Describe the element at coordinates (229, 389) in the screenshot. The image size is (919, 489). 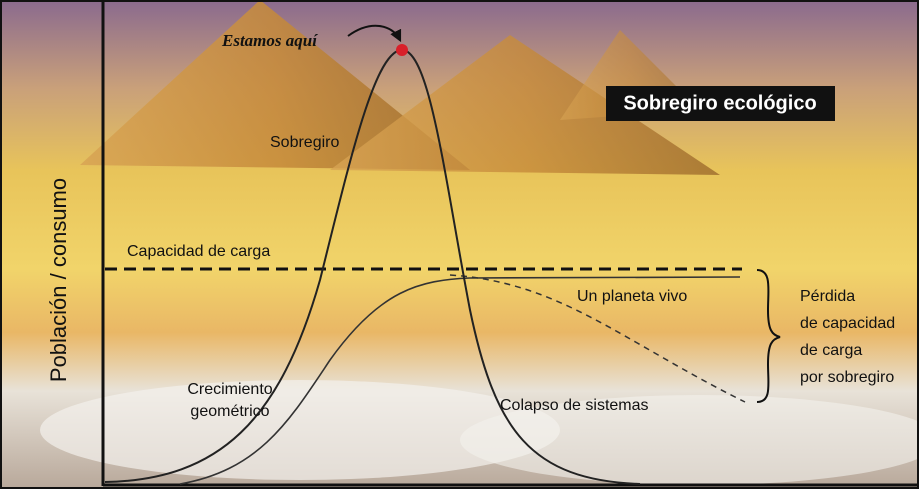
I see `growth-label: Crecimiento` at that location.